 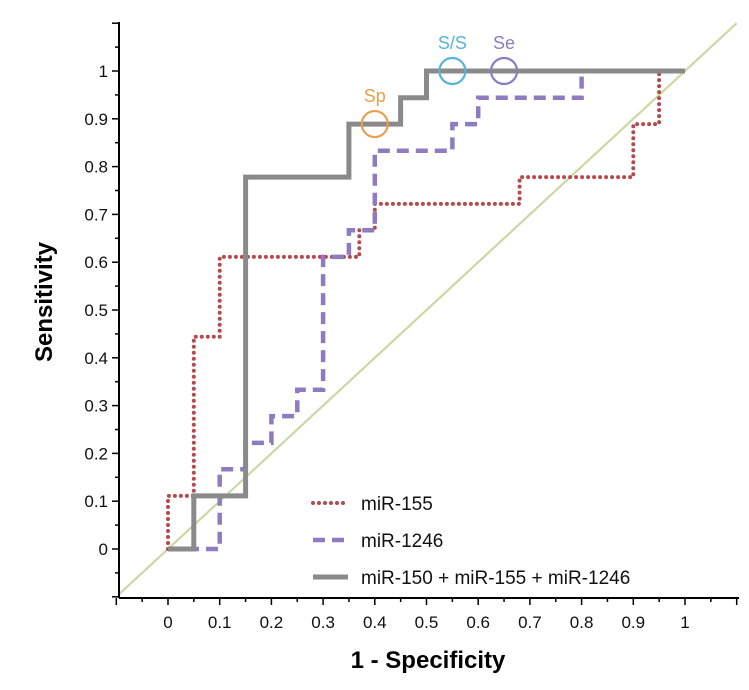 I want to click on x-tick-label: 0.3, so click(x=323, y=622).